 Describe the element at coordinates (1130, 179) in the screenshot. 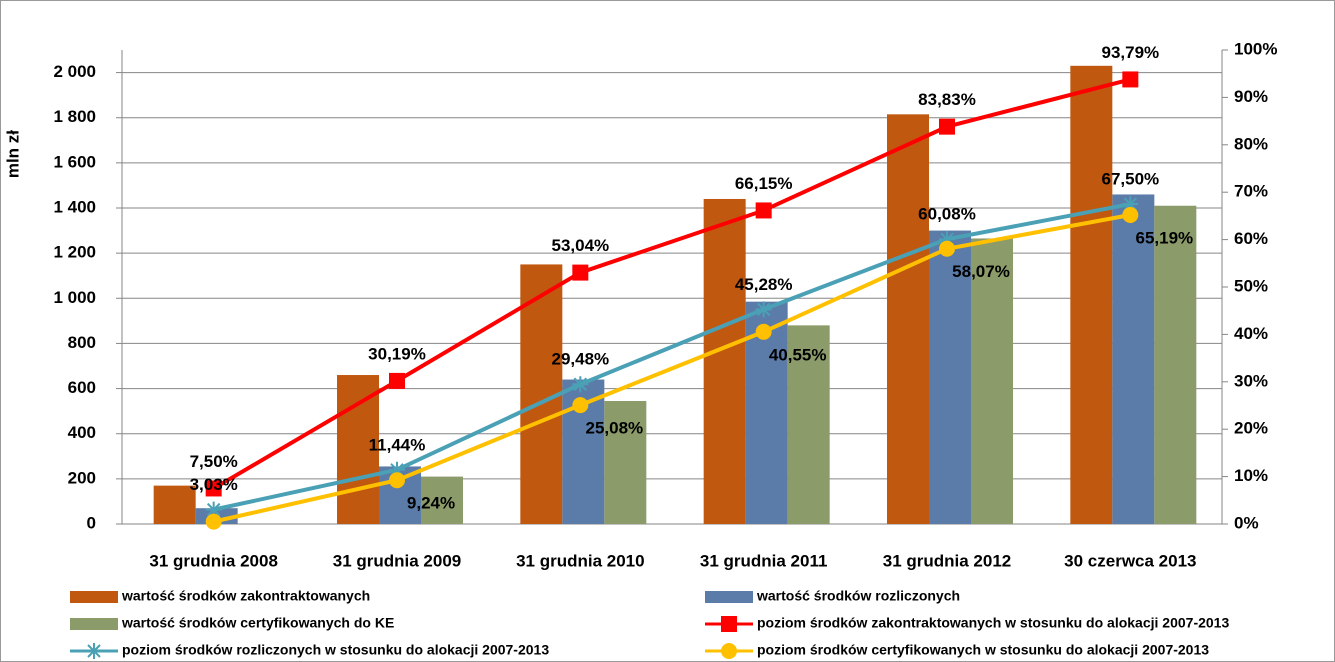

I see `data-label: 67,50%` at that location.